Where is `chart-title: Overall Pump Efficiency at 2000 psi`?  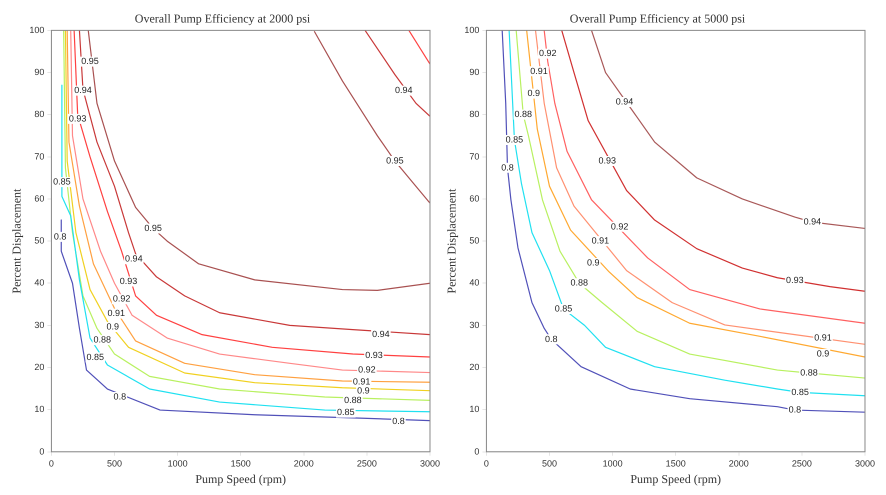 chart-title: Overall Pump Efficiency at 2000 psi is located at coordinates (222, 18).